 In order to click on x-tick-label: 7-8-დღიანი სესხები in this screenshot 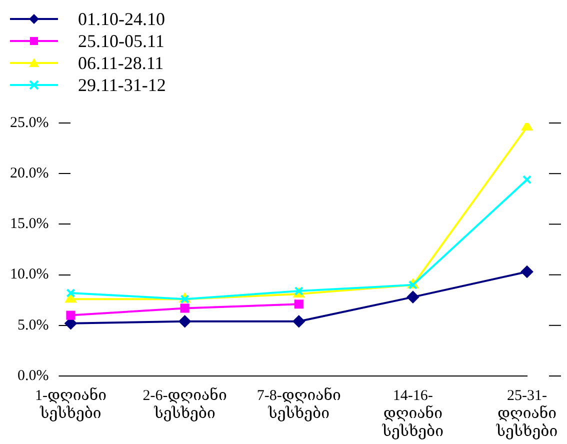, I will do `click(298, 404)`.